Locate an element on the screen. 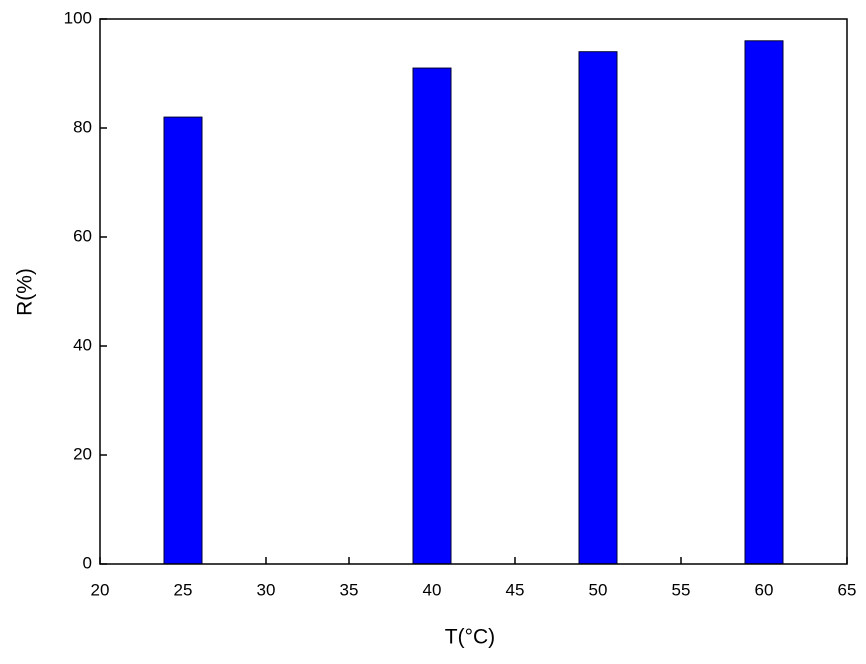  x-tick-label: 30 is located at coordinates (266, 589).